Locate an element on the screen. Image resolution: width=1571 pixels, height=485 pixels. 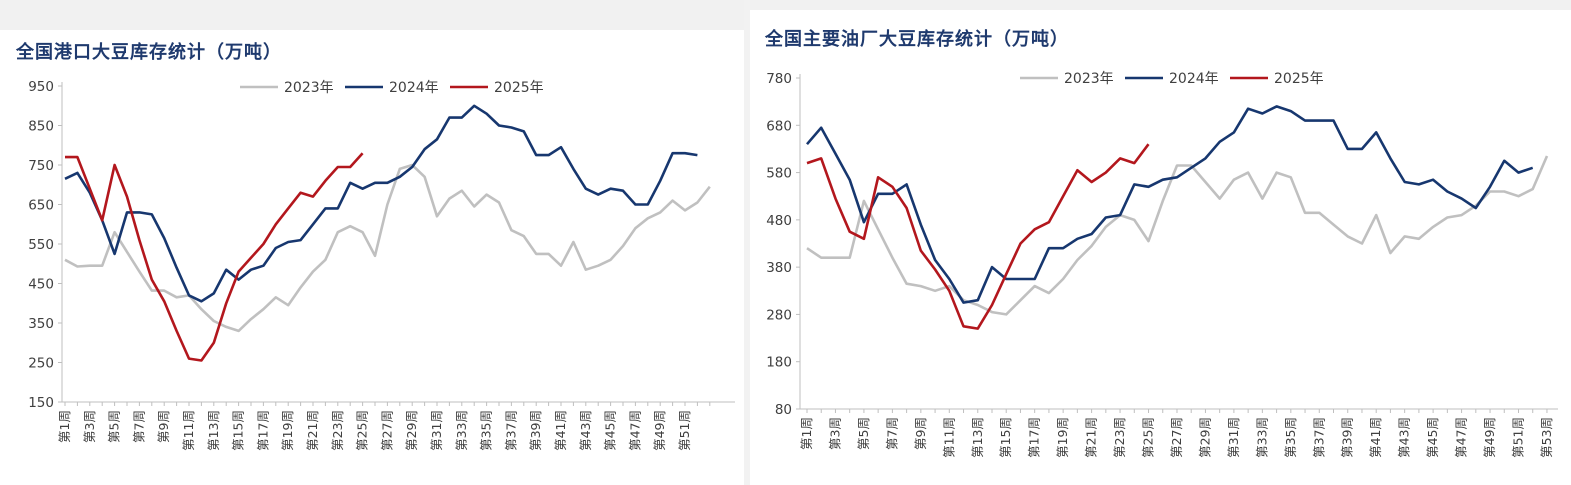
y-tick-label: 750 is located at coordinates (41, 166).